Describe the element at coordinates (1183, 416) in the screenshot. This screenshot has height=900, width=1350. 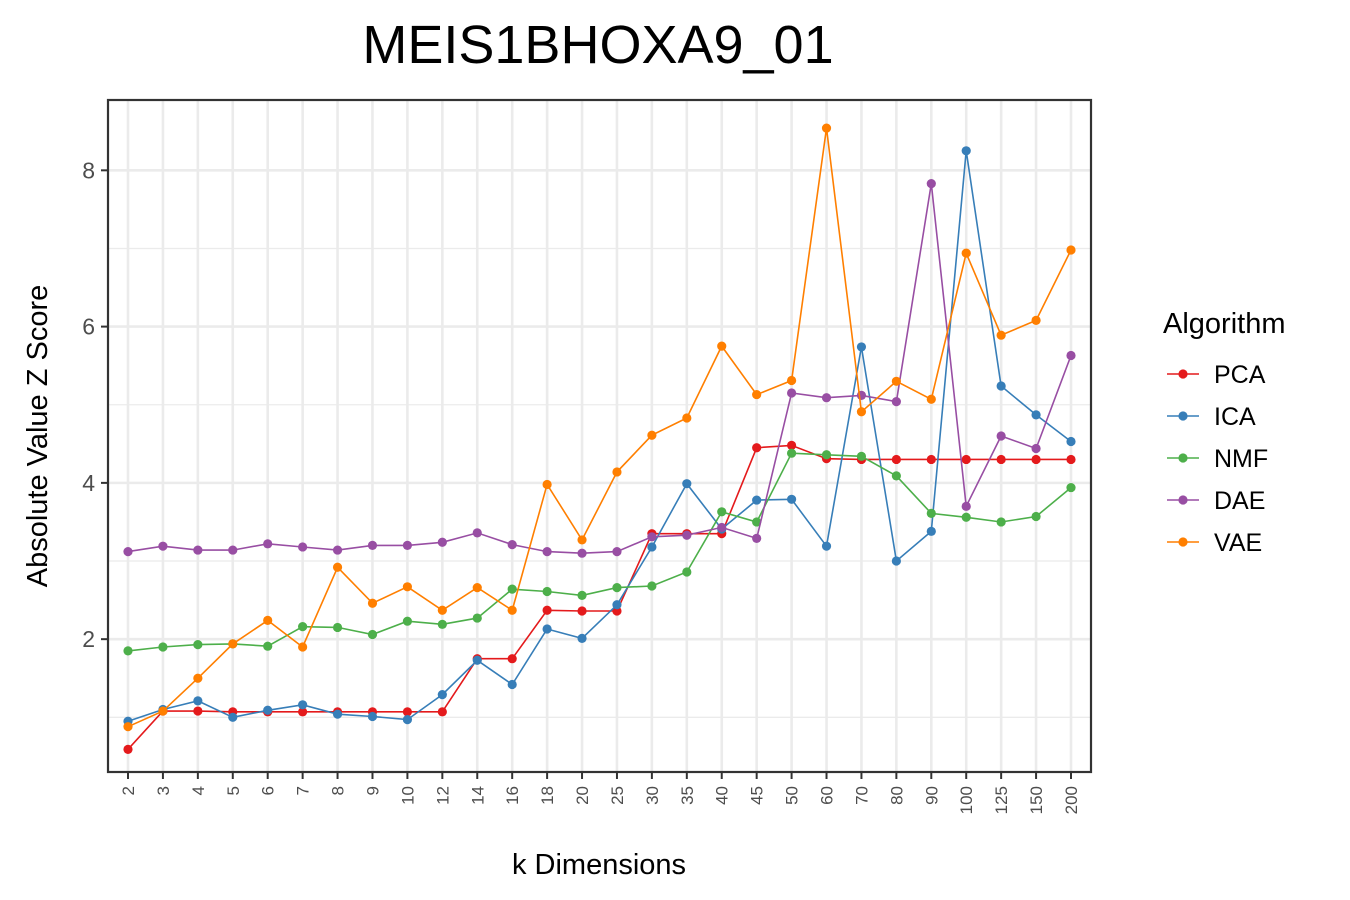
I see `legend-key-point-ica` at that location.